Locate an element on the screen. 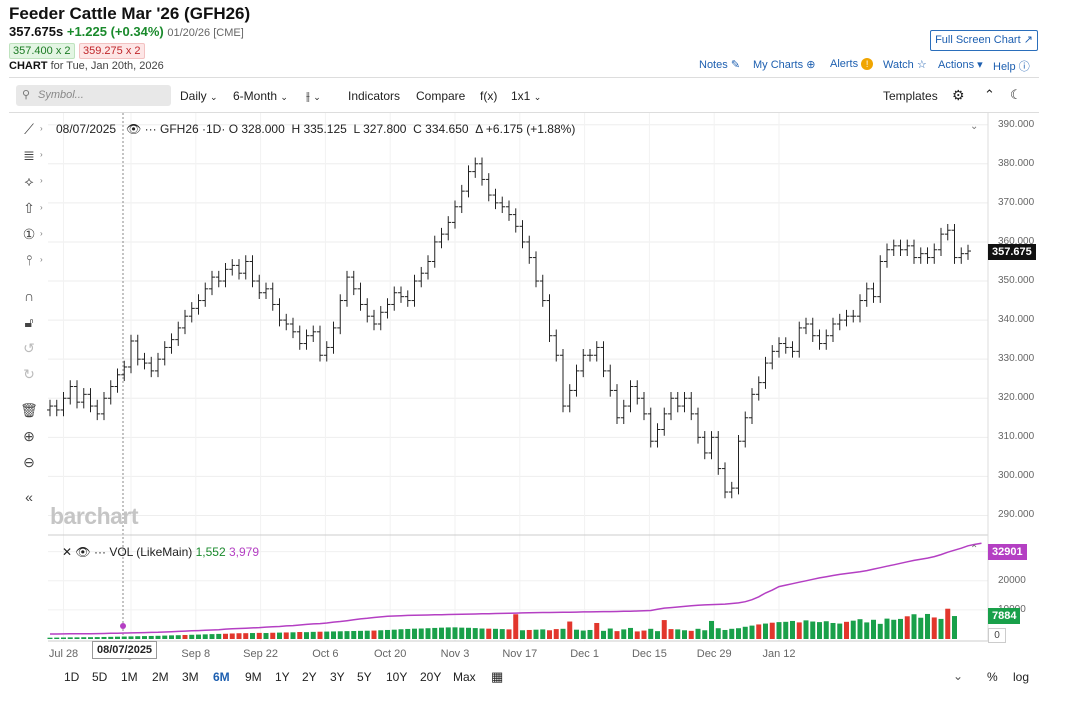  time-tick-label: Nov 3 is located at coordinates (455, 654).